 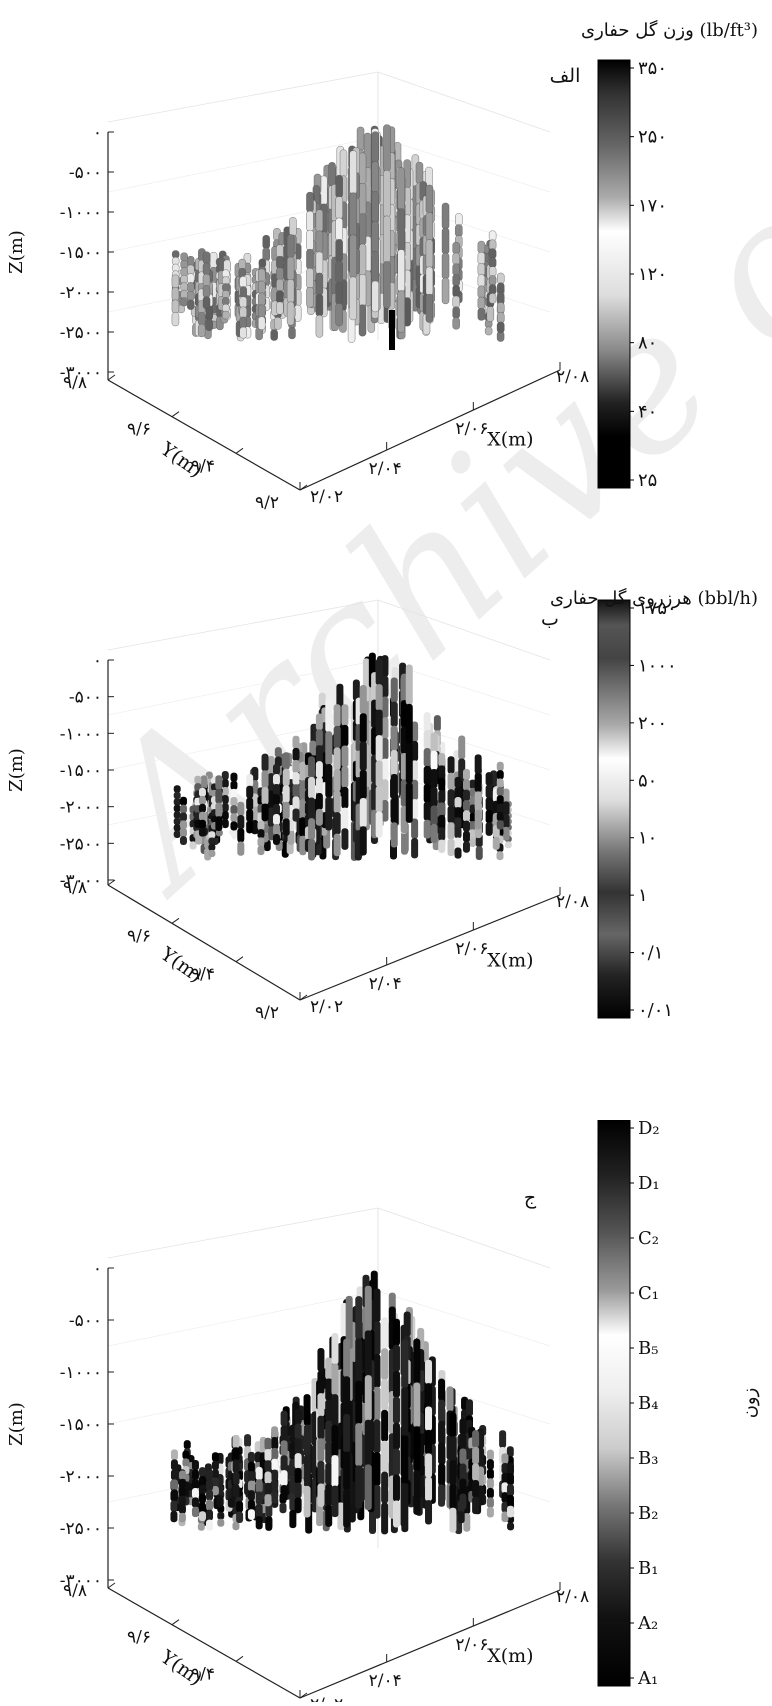 I want to click on colorbar-tick-label: ۱۰, so click(x=647, y=838).